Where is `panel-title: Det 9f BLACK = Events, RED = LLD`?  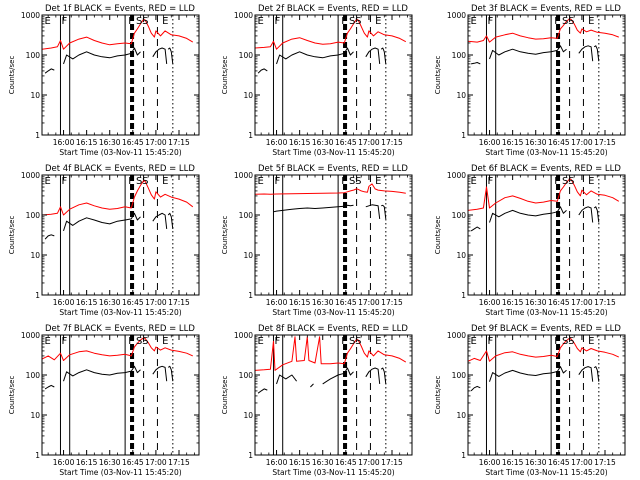
panel-title: Det 9f BLACK = Events, RED = LLD is located at coordinates (546, 329).